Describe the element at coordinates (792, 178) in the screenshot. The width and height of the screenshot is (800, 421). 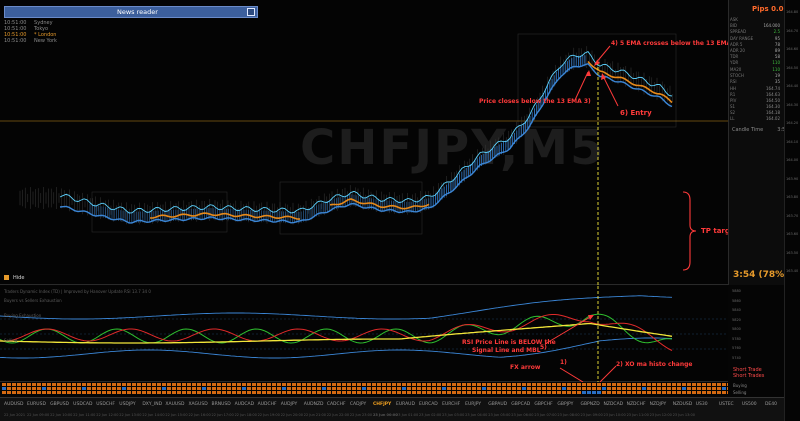
I see `price-tick-label: 163.90` at that location.